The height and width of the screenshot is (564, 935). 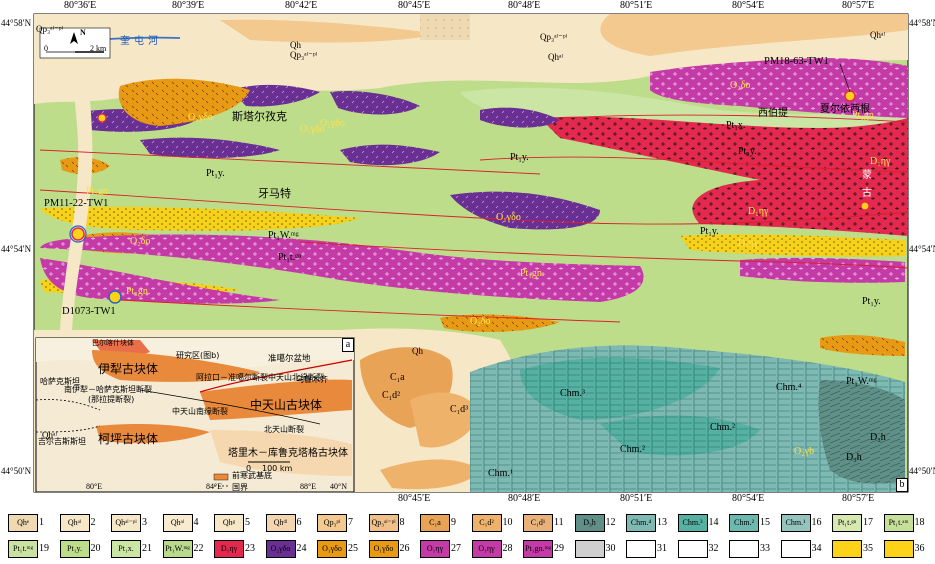 I want to click on unit-pt1y-3: Pt₁y., so click(x=709, y=231).